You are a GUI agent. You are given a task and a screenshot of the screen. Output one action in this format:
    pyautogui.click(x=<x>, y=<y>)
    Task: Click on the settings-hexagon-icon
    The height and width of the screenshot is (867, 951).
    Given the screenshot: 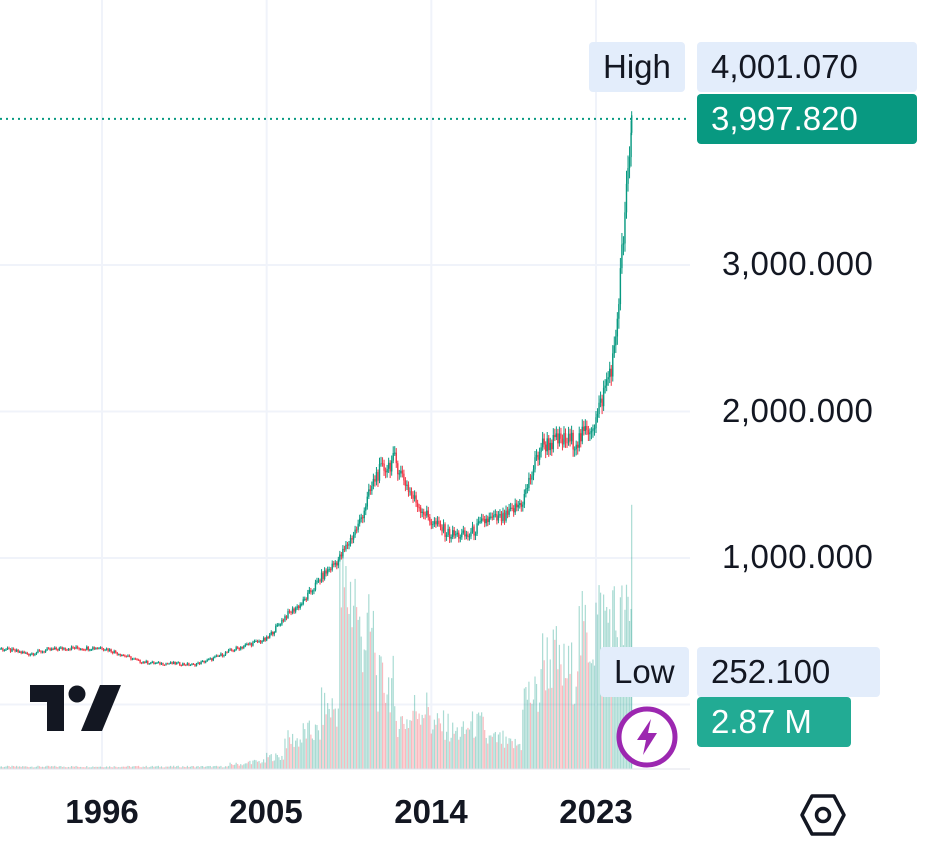 What is the action you would take?
    pyautogui.click(x=823, y=817)
    